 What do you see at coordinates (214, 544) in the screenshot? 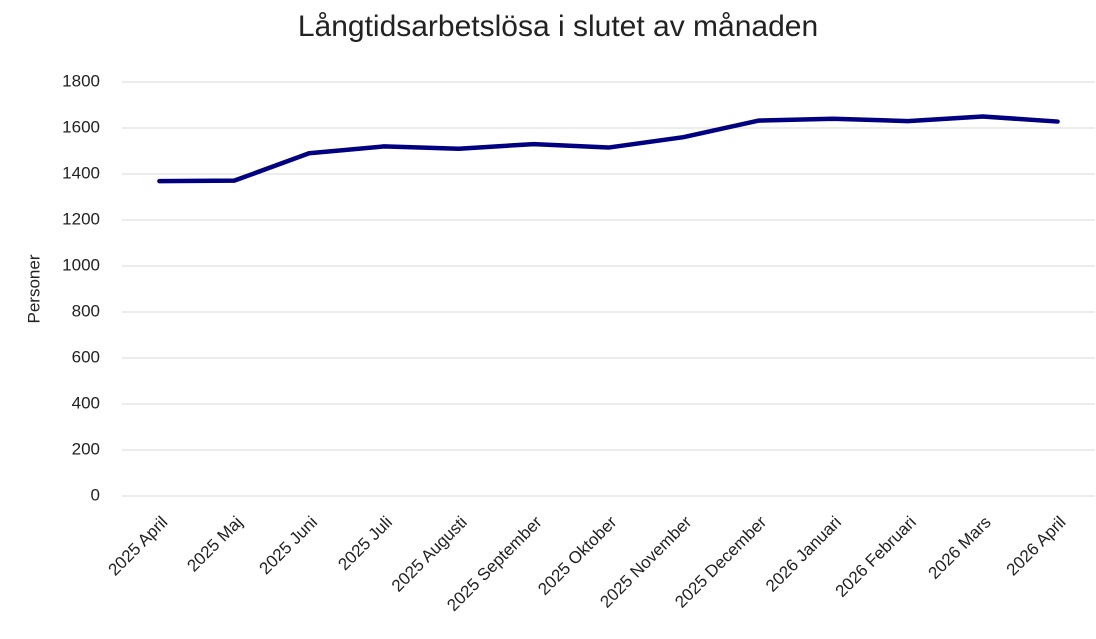
I see `x-tick-label: 2025 Maj` at bounding box center [214, 544].